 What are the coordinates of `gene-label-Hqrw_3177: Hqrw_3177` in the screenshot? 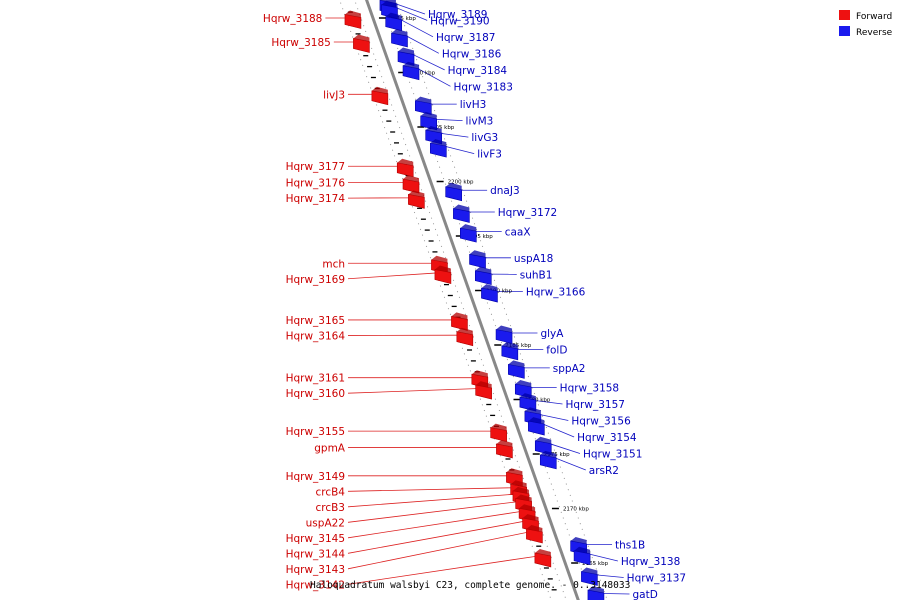 It's located at (315, 167).